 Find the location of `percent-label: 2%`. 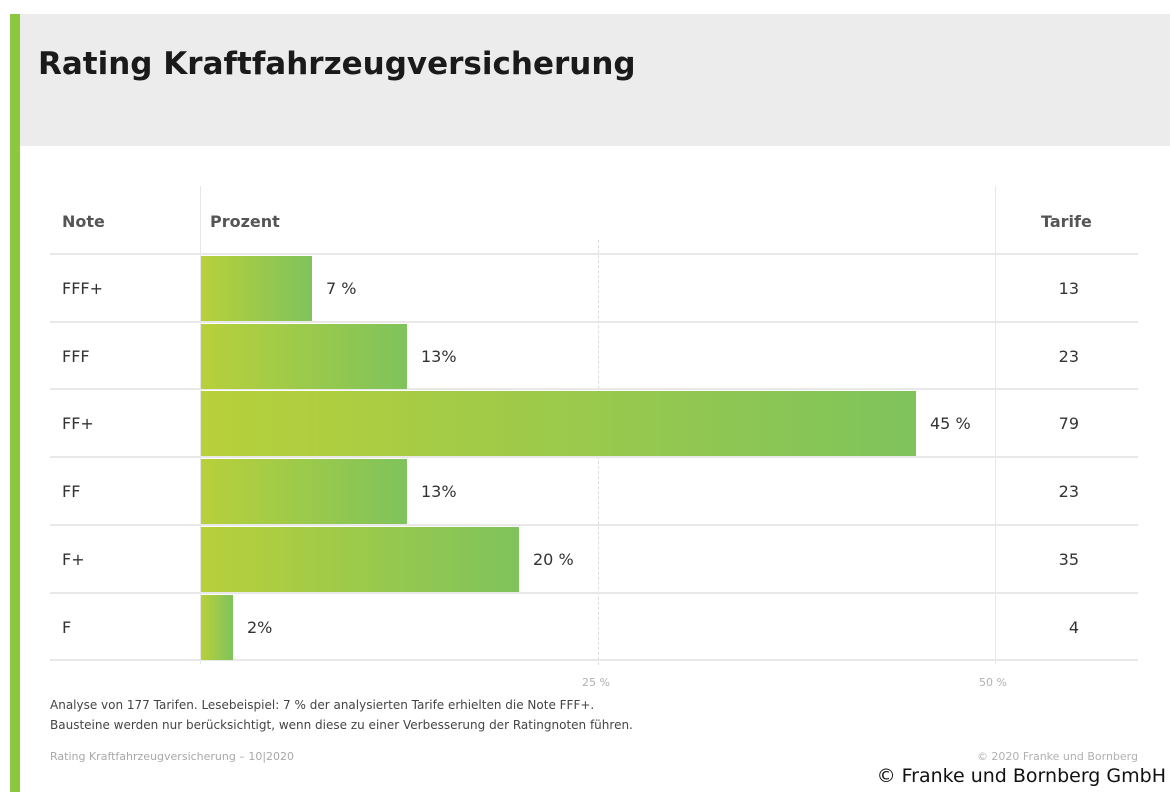

percent-label: 2% is located at coordinates (260, 627).